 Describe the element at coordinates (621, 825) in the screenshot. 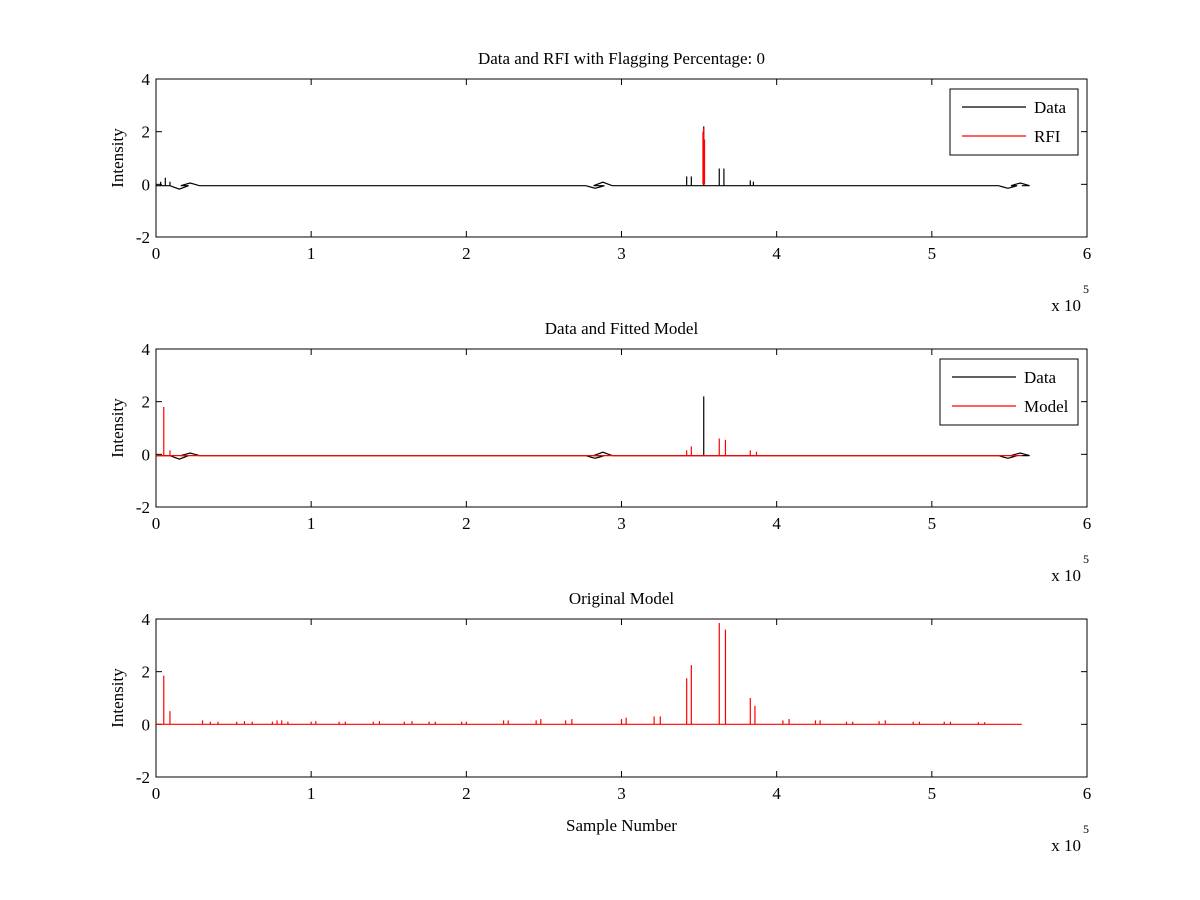

I see `x-axis-label: Sample Number` at that location.